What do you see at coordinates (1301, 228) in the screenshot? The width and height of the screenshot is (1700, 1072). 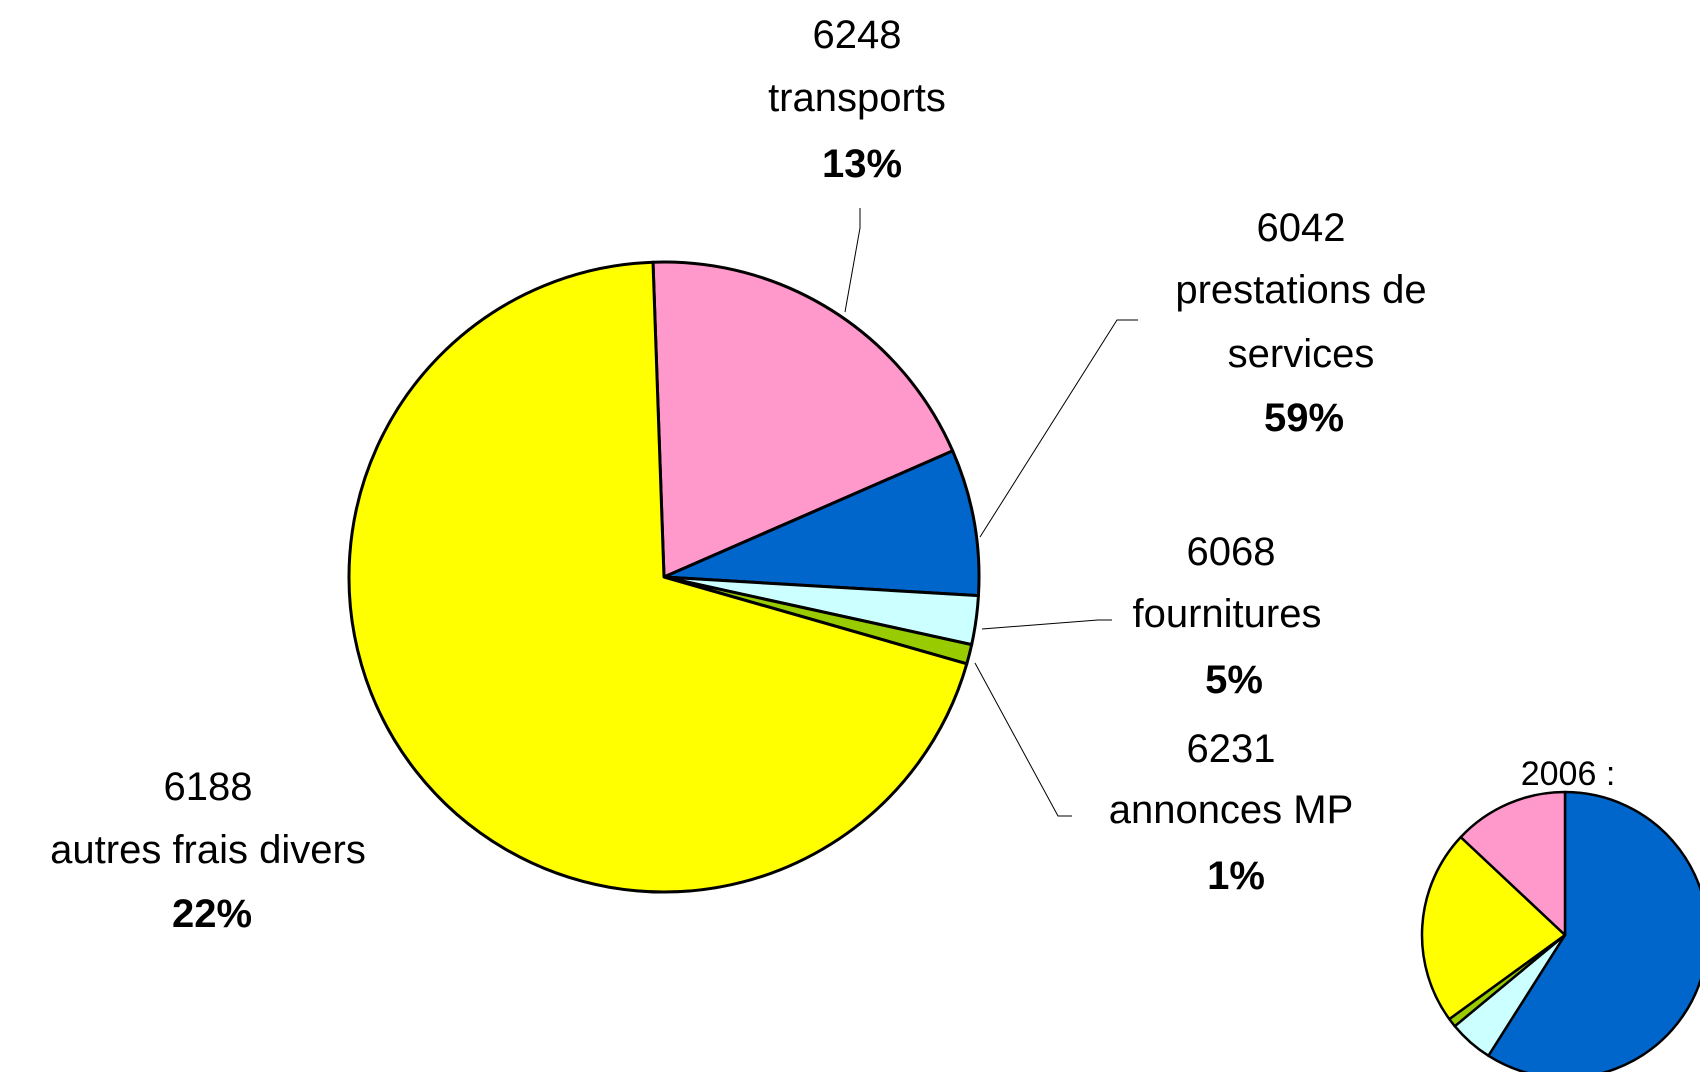 I see `label-prestations-code: 6042` at bounding box center [1301, 228].